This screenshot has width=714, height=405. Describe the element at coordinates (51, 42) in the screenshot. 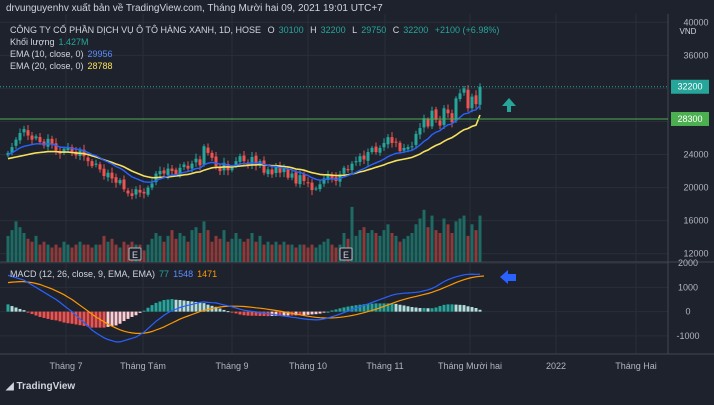

I see `volume-legend: Khối lượng 1.427M` at that location.